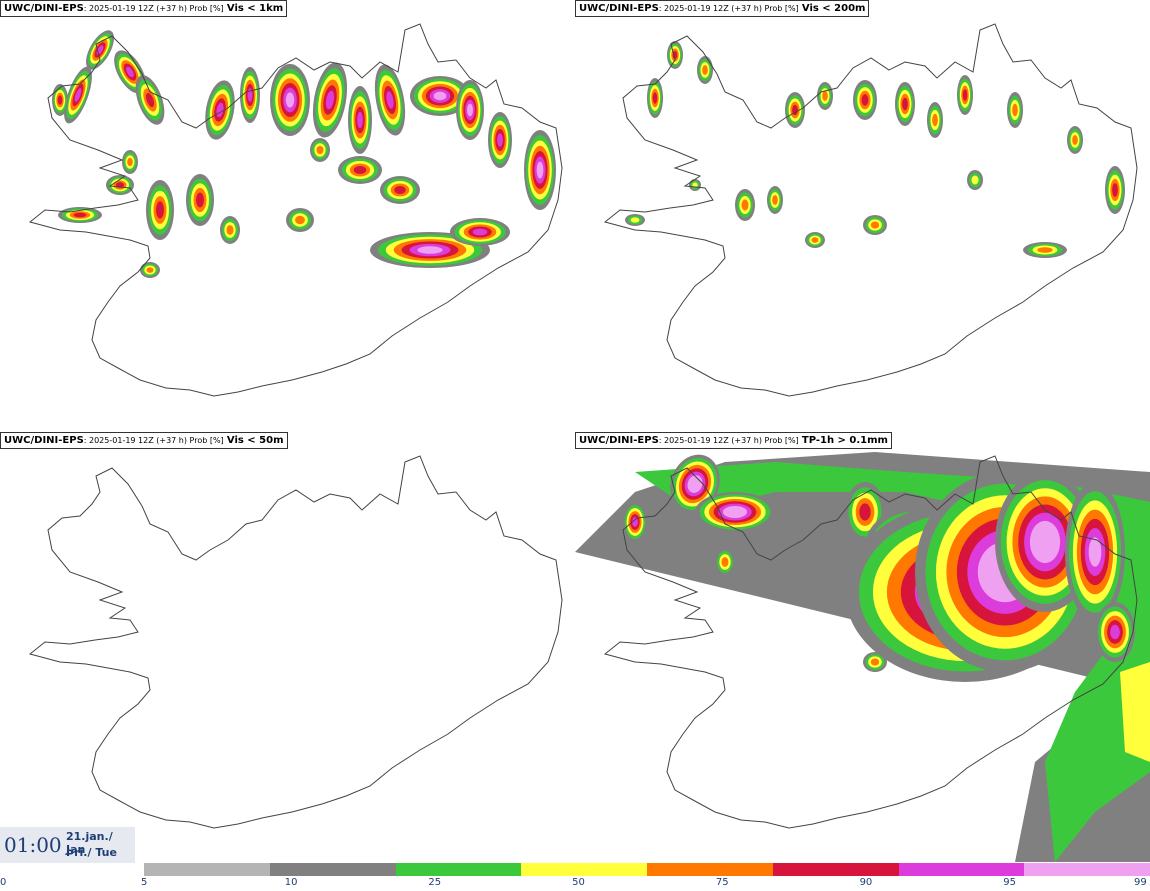 Image resolution: width=1150 pixels, height=891 pixels. What do you see at coordinates (144, 882) in the screenshot?
I see `colorbar-tick-label: 5` at bounding box center [144, 882].